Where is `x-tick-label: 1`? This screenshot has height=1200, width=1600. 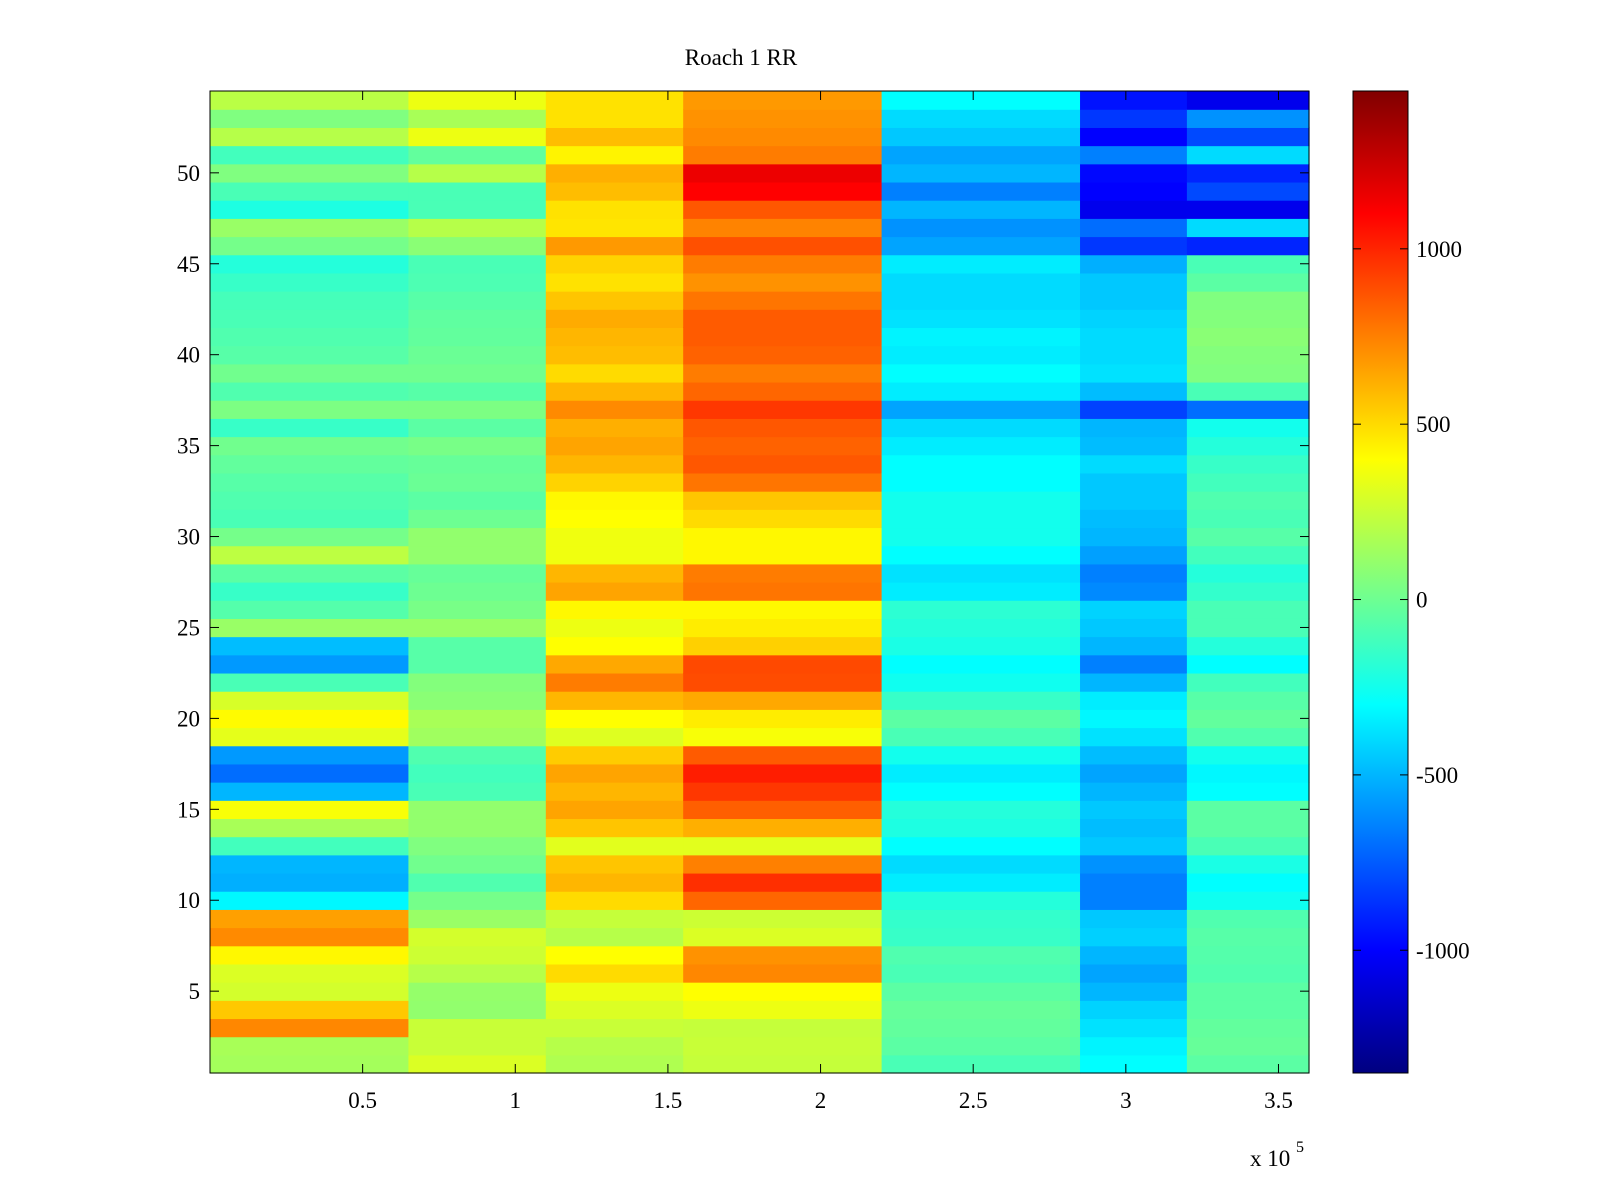
x-tick-label: 1 is located at coordinates (516, 1100).